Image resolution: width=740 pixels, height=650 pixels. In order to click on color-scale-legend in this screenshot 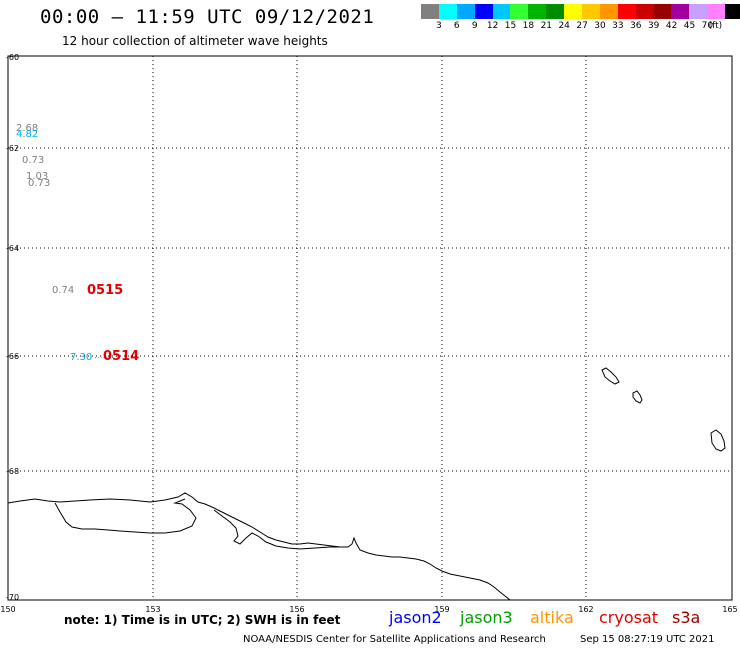, I will do `click(580, 11)`.